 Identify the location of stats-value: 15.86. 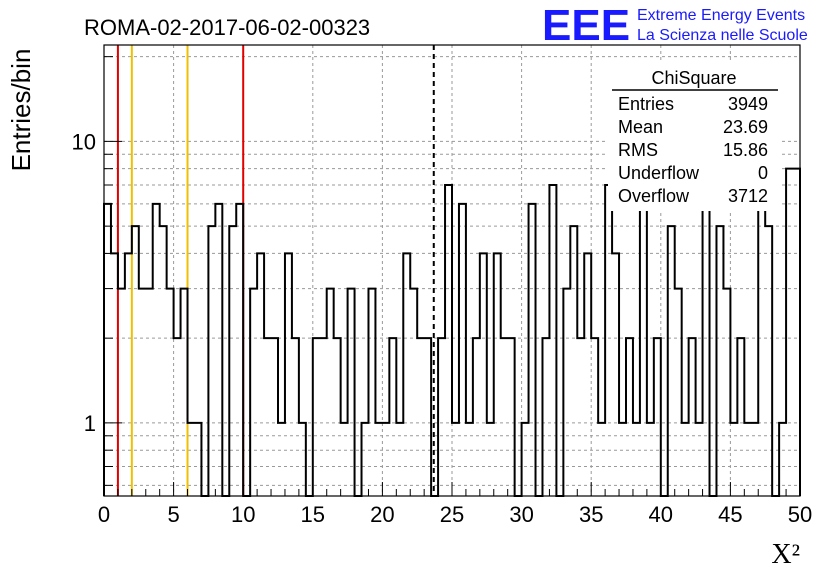
(745, 150).